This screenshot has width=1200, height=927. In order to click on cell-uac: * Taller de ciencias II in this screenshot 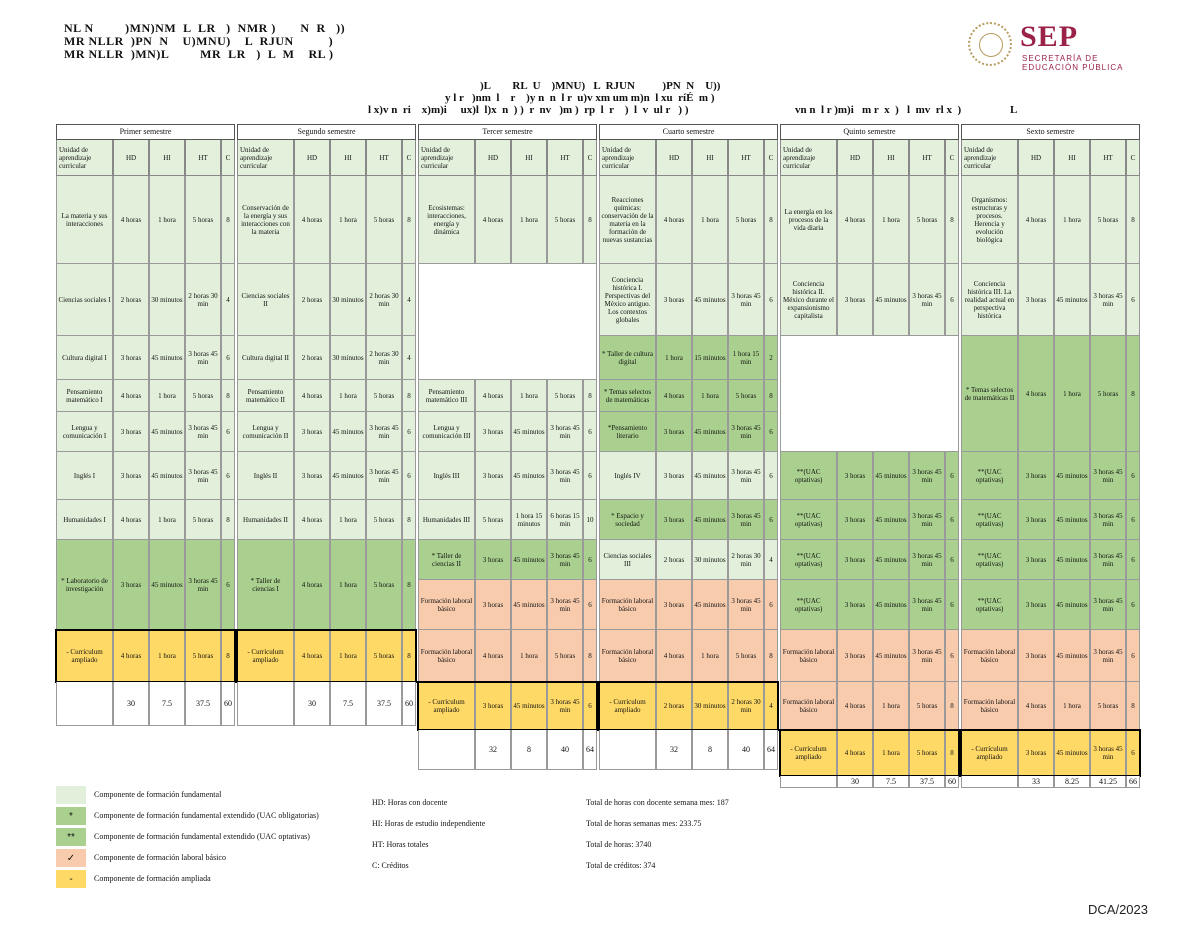, I will do `click(446, 560)`.